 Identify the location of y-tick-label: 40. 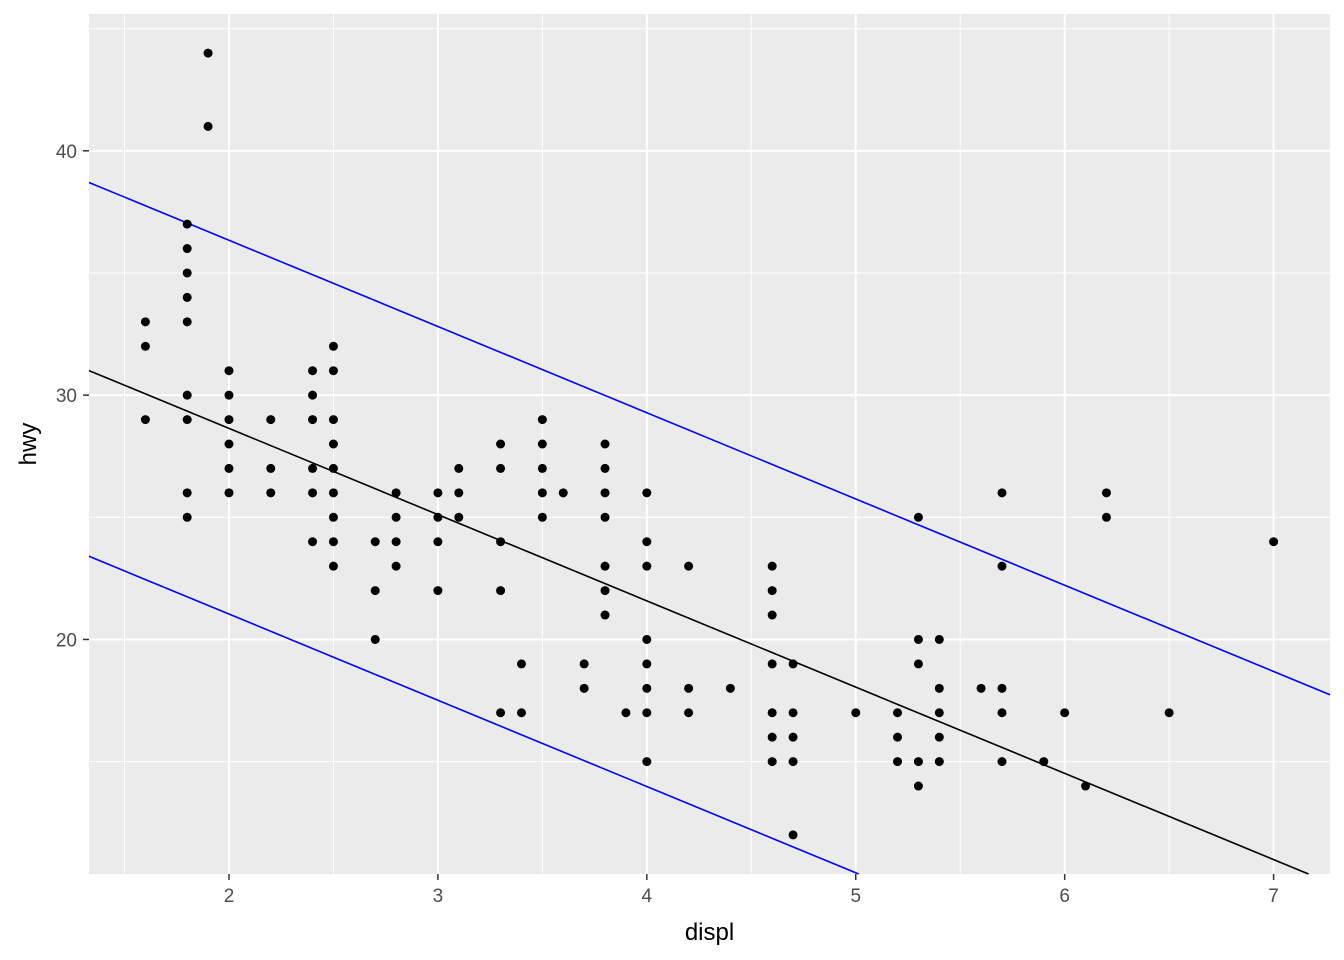
(66, 152).